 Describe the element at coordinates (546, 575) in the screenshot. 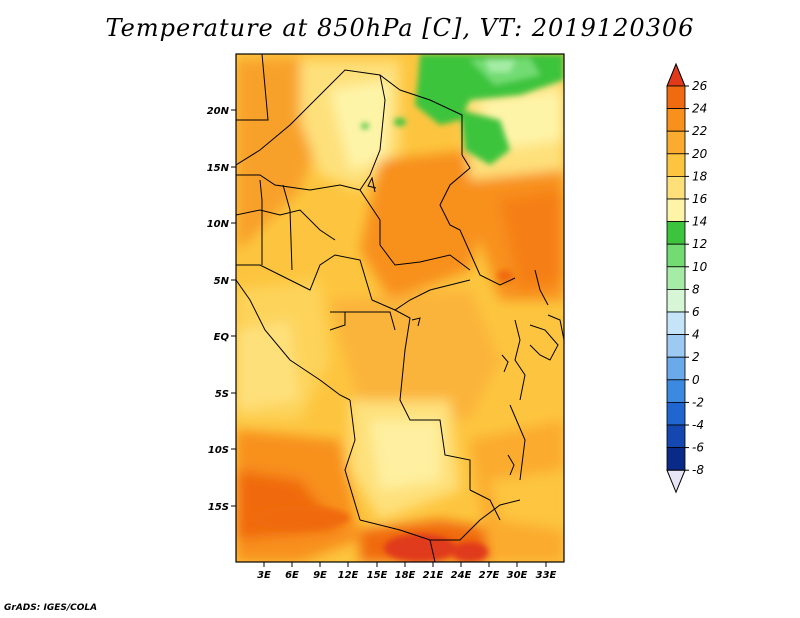

I see `lon-tick-label: 33E` at that location.